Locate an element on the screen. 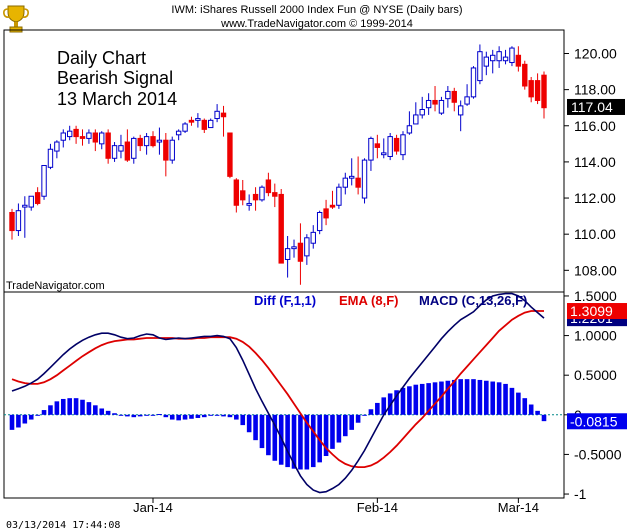 Image resolution: width=632 pixels, height=532 pixels. annotation-line-3: 13 March 2014 is located at coordinates (117, 99).